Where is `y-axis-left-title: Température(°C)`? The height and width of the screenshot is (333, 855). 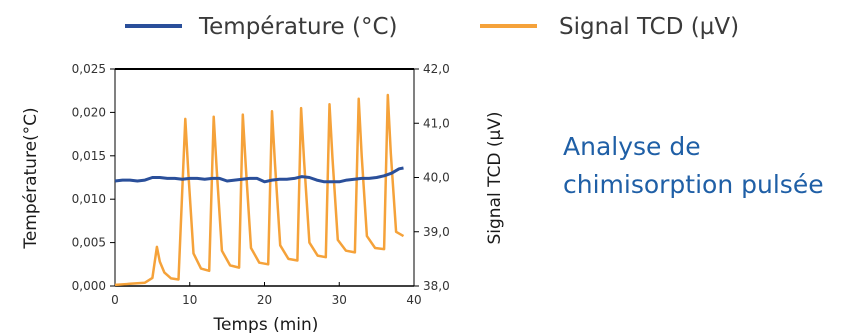 y-axis-left-title: Température(°C) is located at coordinates (31, 178).